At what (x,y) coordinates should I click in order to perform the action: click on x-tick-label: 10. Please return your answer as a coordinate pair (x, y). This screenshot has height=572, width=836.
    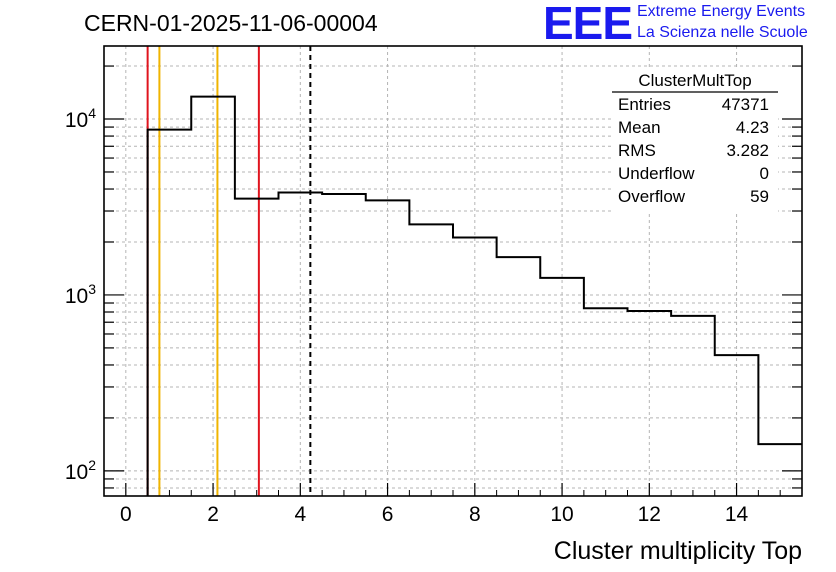
    Looking at the image, I should click on (561, 514).